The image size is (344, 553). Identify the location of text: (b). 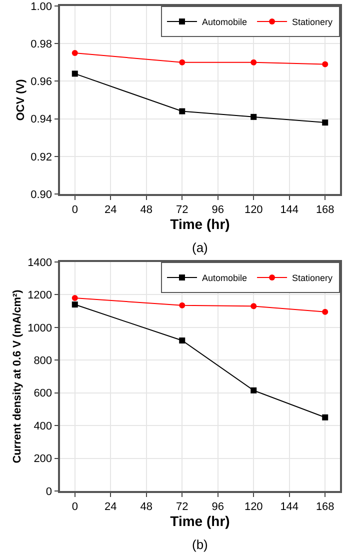
(200, 544).